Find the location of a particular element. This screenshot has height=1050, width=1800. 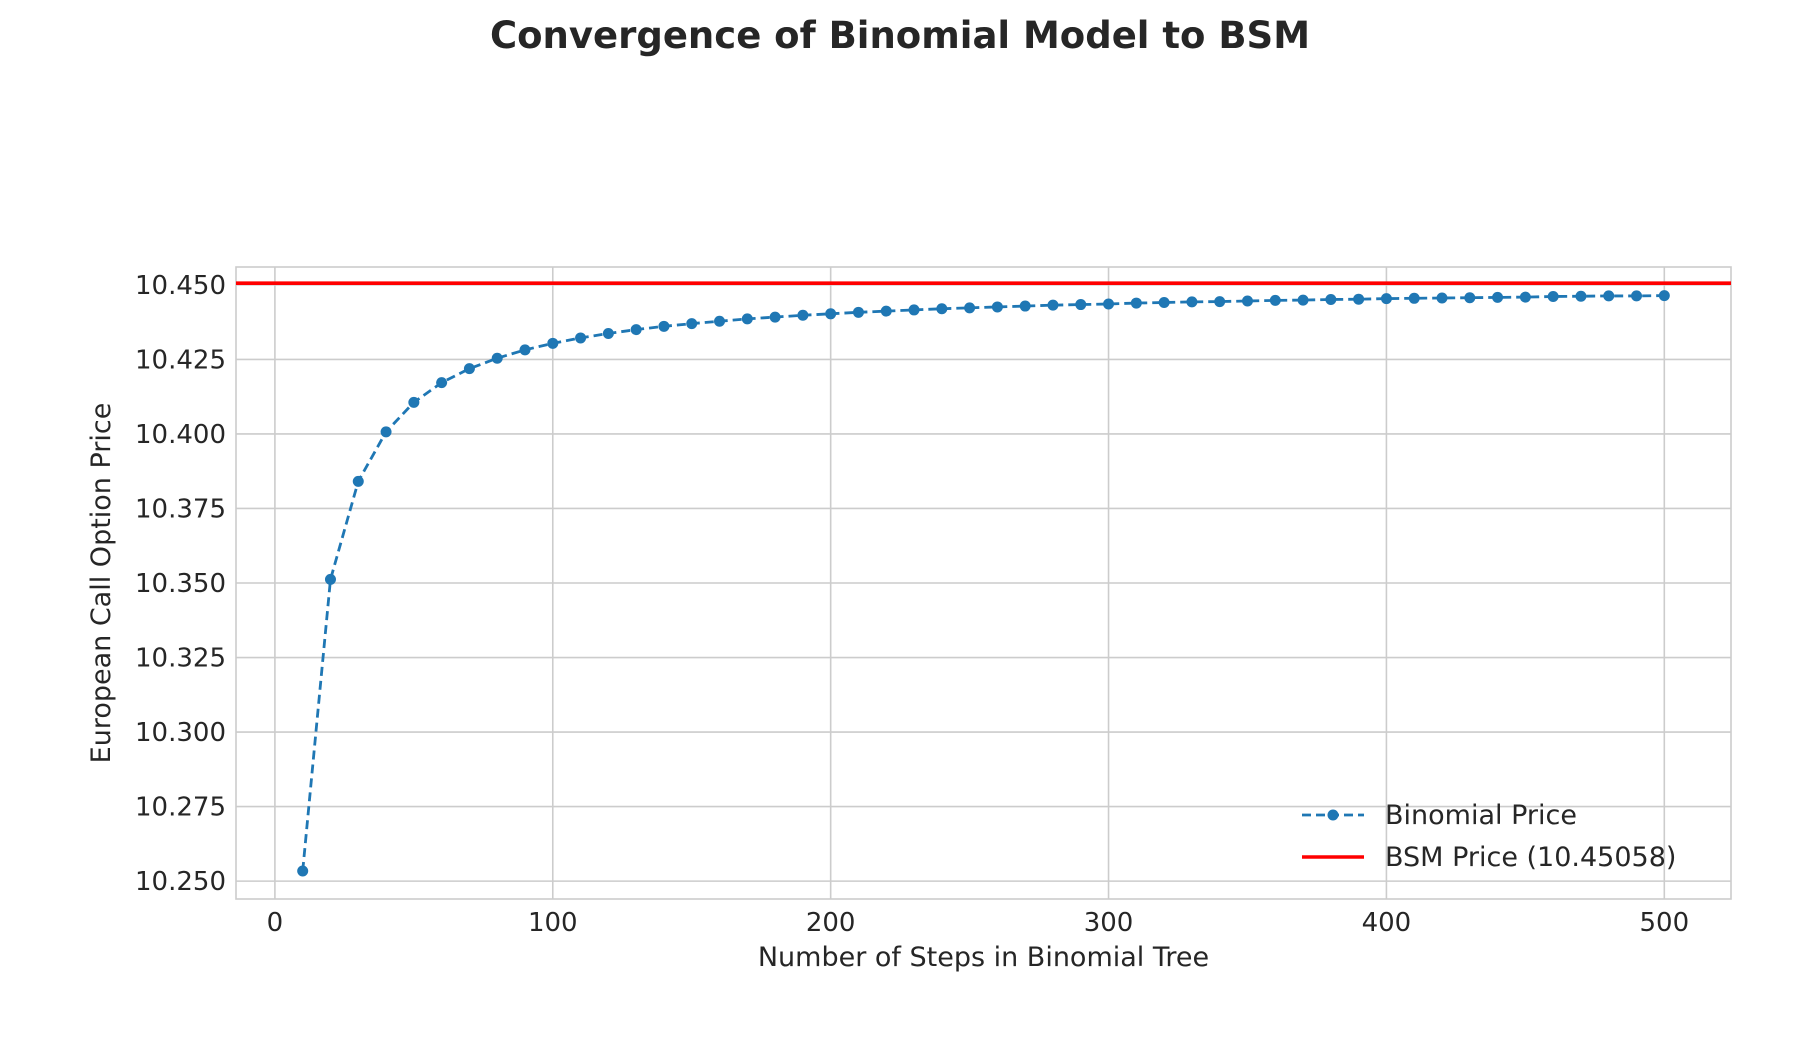

y-tick-label: 10.325 is located at coordinates (180, 659).